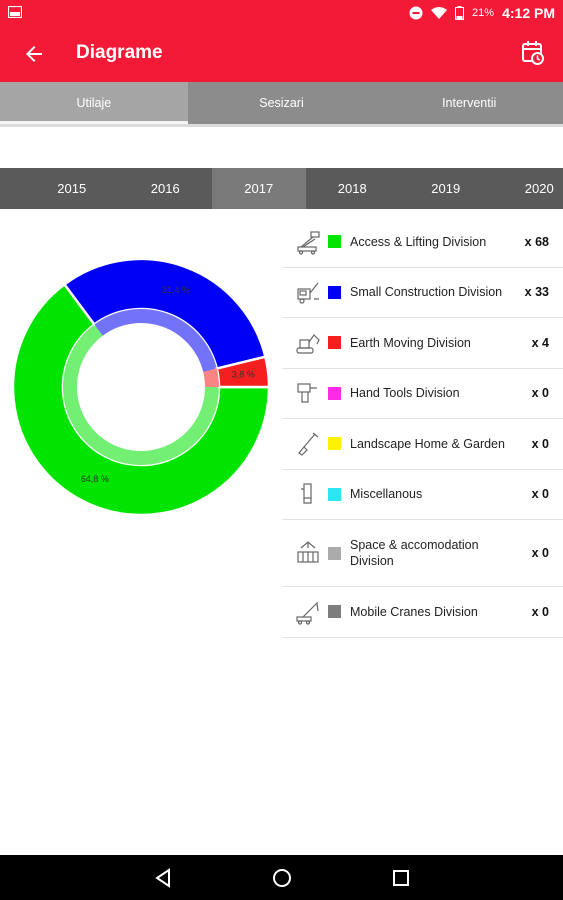 The width and height of the screenshot is (563, 900). Describe the element at coordinates (34, 54) in the screenshot. I see `arrow-left-icon` at that location.